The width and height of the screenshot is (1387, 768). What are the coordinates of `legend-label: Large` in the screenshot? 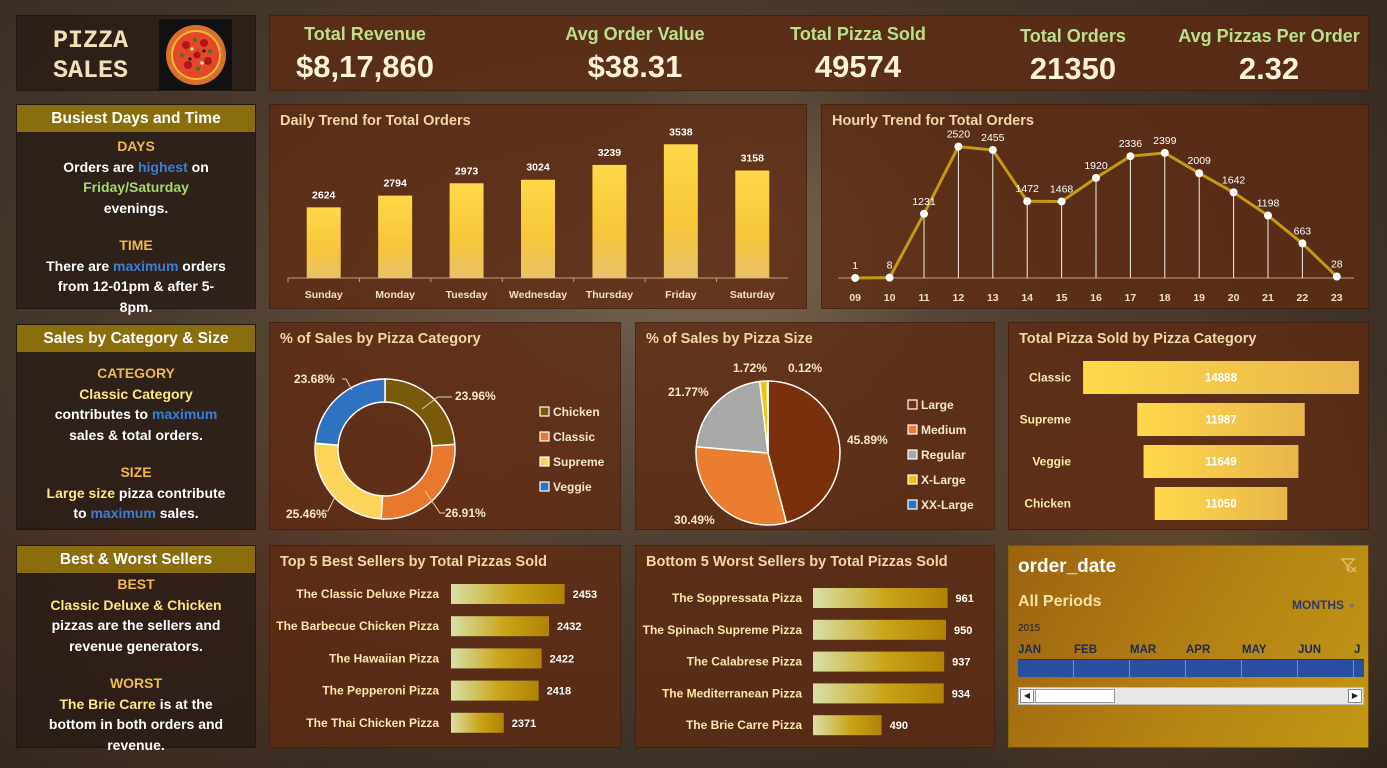 It's located at (937, 405).